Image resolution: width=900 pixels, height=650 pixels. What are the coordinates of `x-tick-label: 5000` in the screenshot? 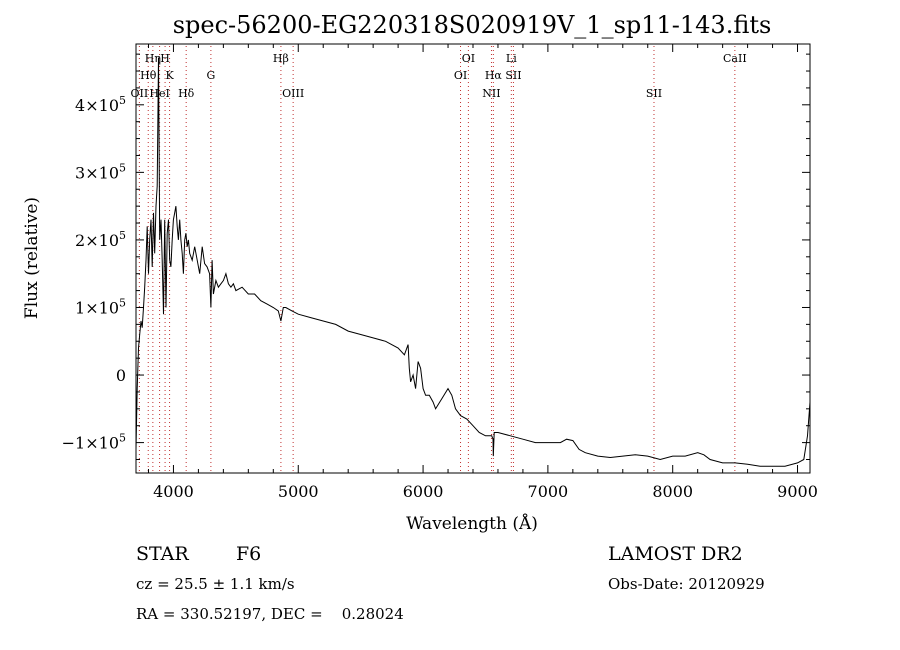 It's located at (298, 491).